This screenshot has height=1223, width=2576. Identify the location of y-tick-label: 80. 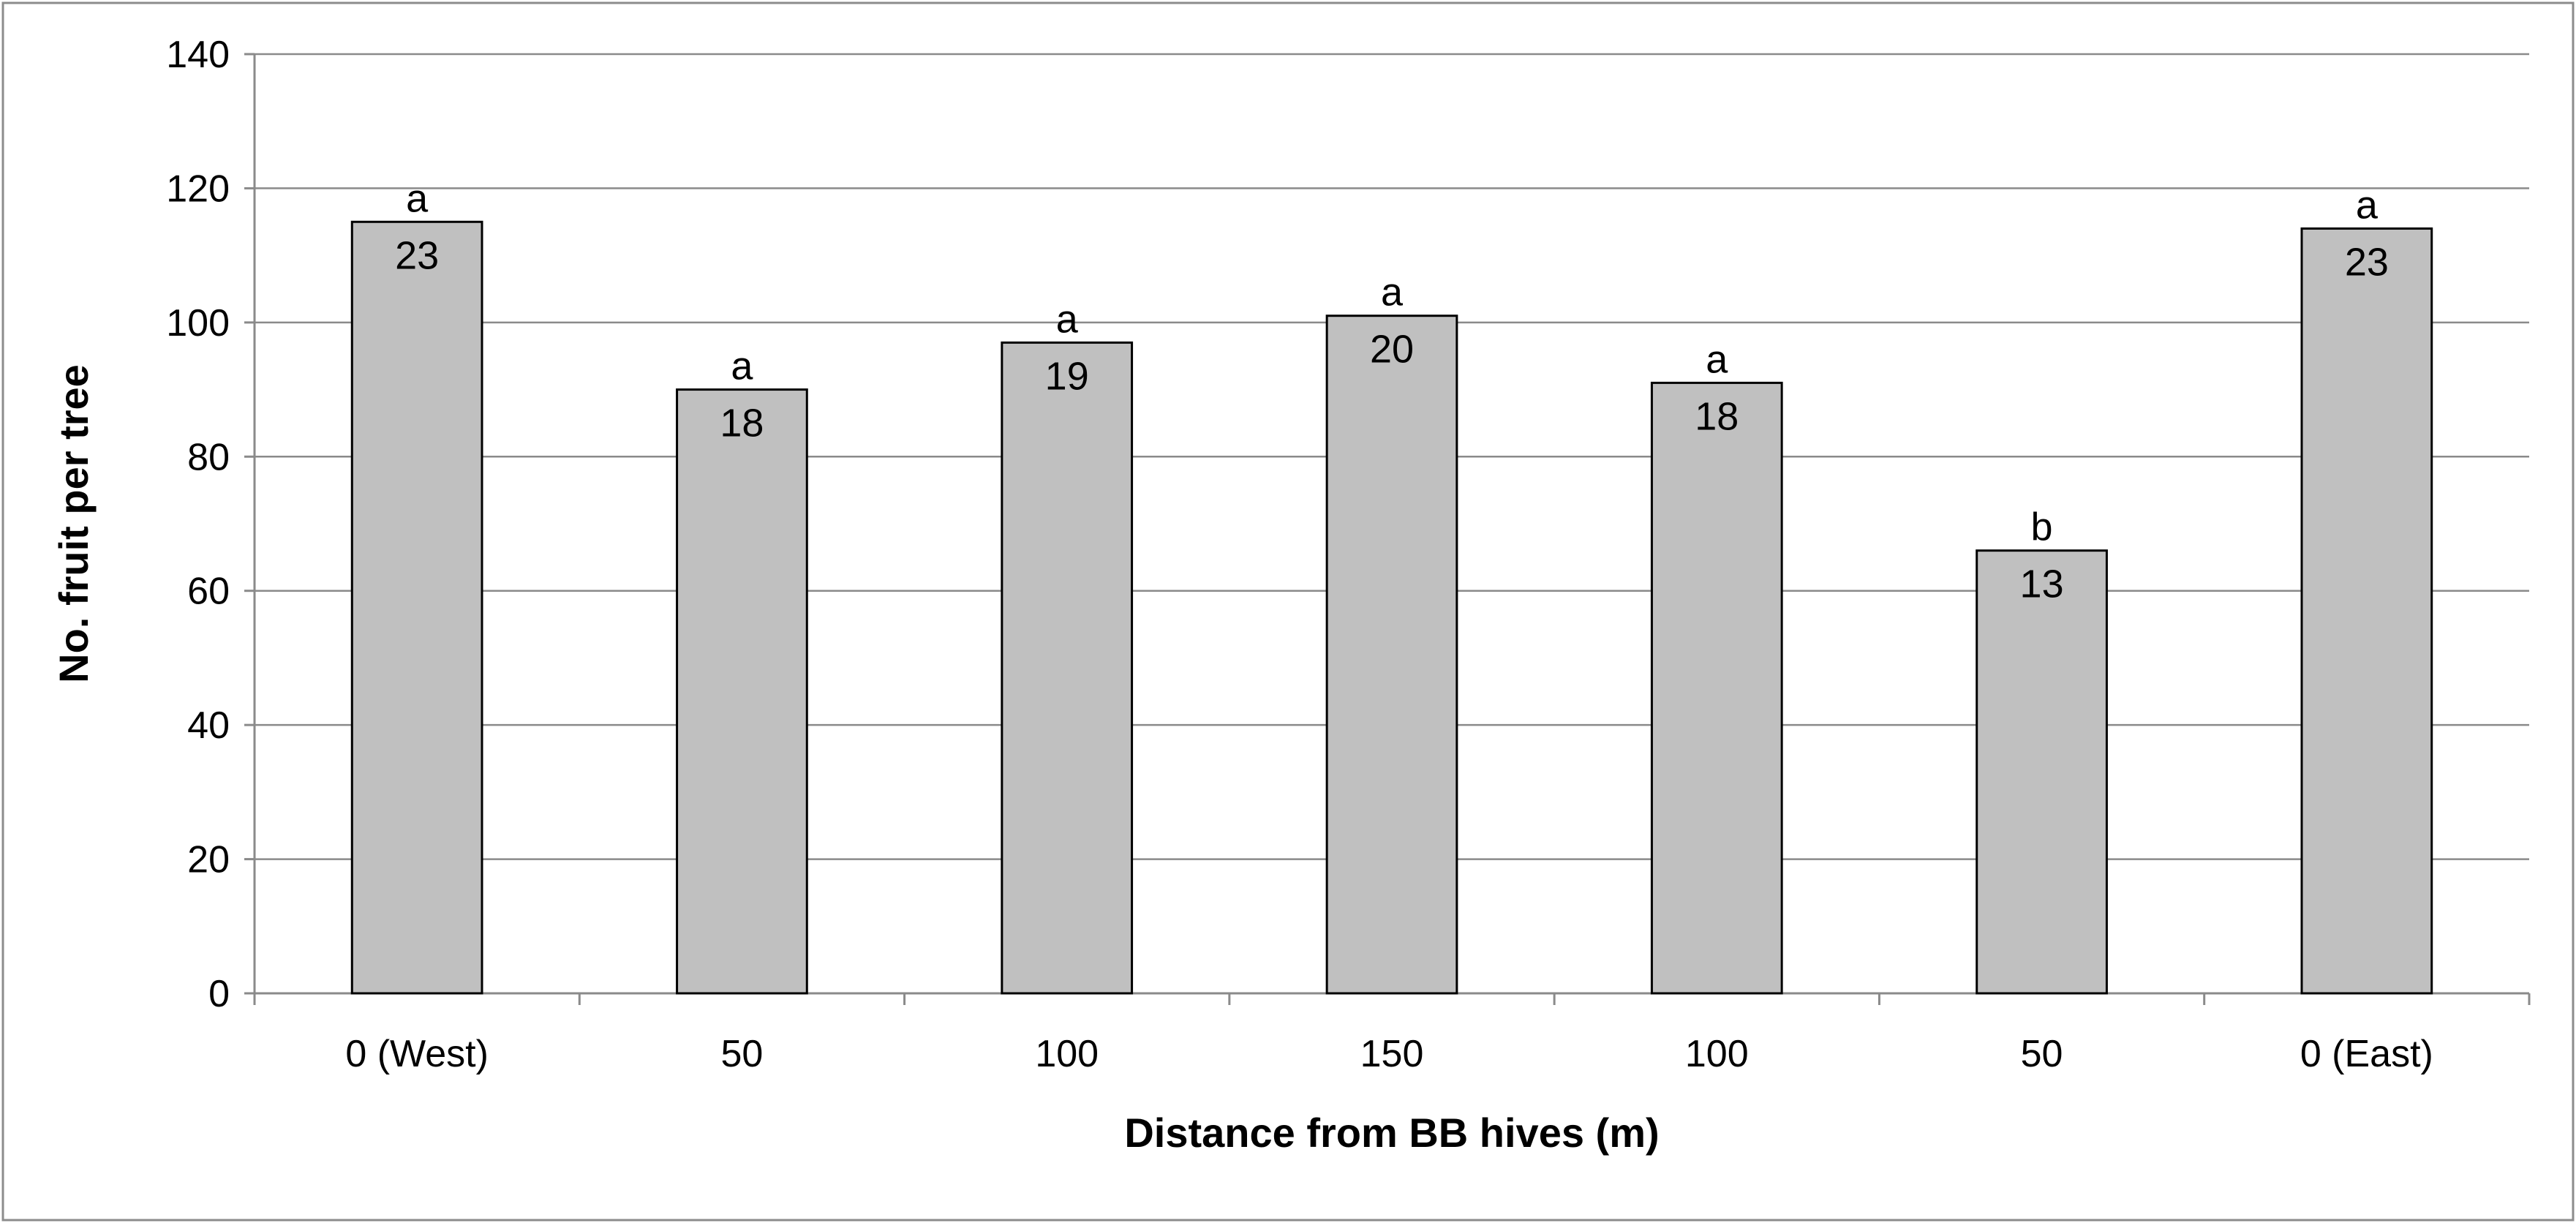
(208, 457).